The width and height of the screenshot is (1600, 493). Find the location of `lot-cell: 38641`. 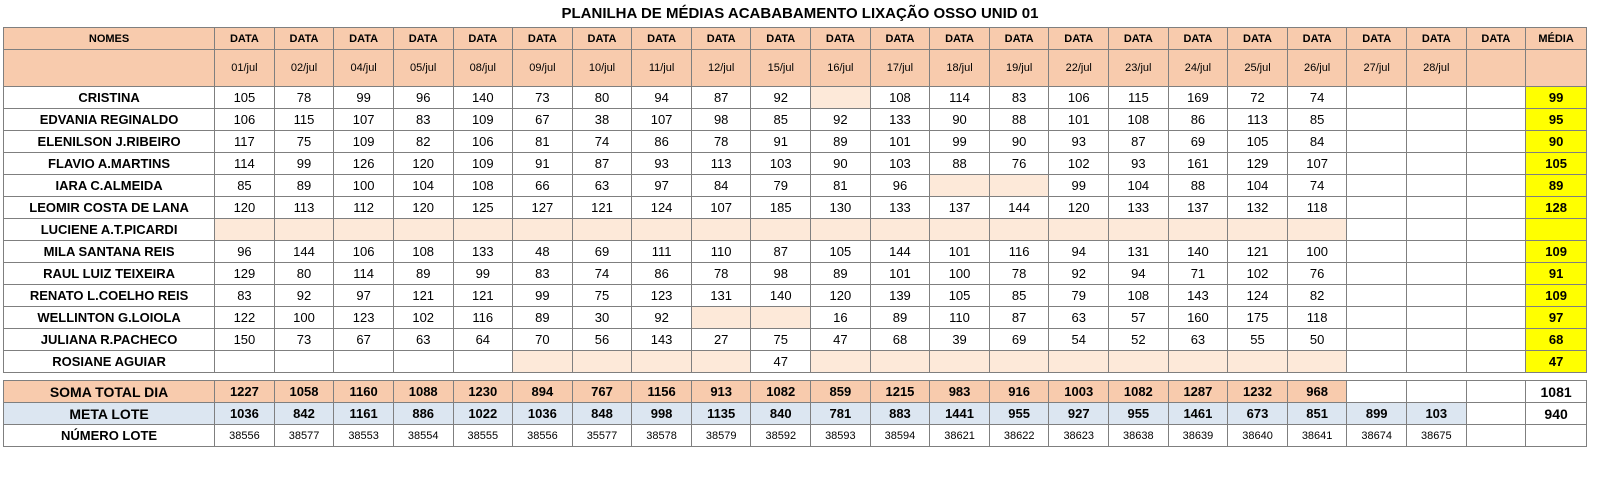

lot-cell: 38641 is located at coordinates (1317, 435).